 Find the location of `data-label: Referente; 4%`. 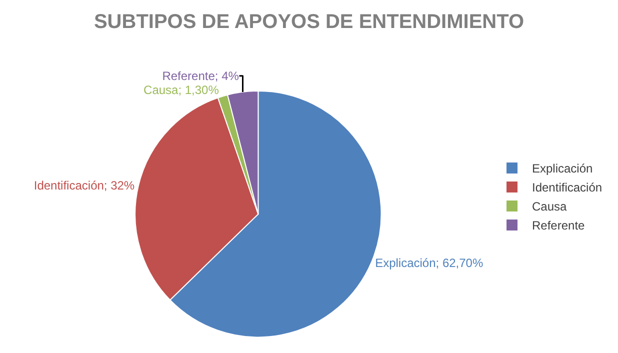

data-label: Referente; 4% is located at coordinates (201, 75).